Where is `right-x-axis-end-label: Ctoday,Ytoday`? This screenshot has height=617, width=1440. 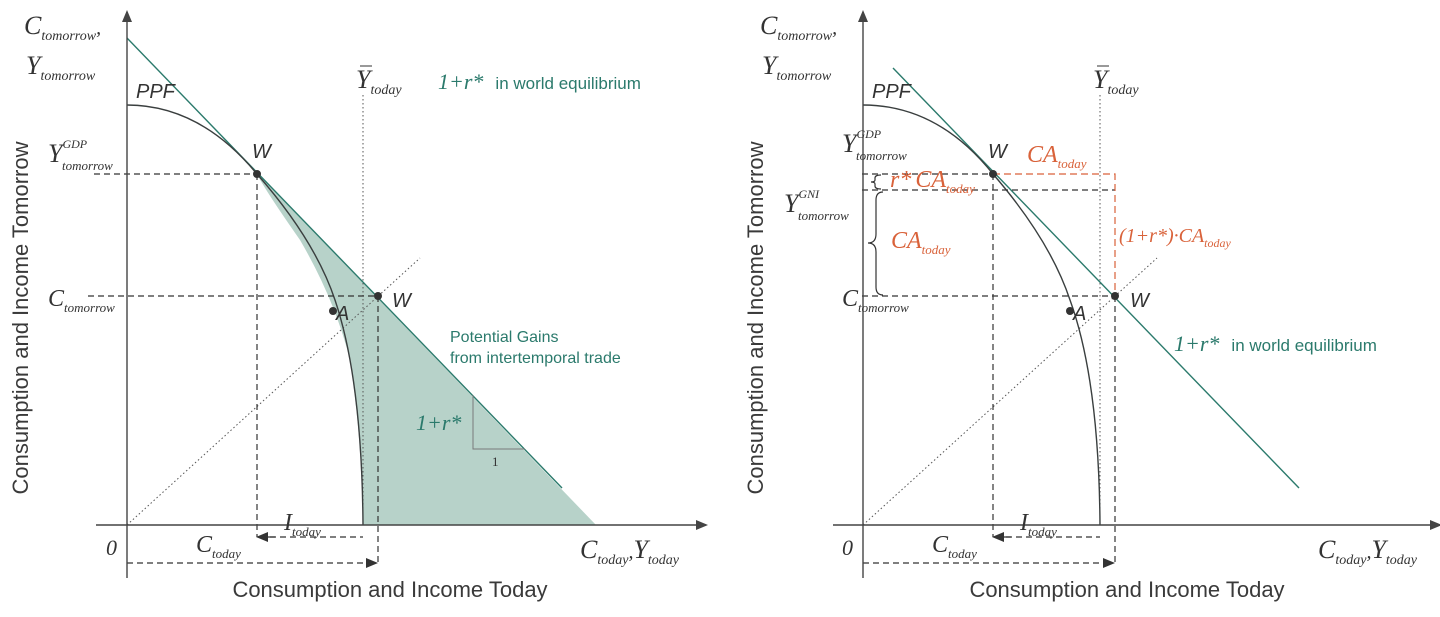 right-x-axis-end-label: Ctoday,Ytoday is located at coordinates (1368, 551).